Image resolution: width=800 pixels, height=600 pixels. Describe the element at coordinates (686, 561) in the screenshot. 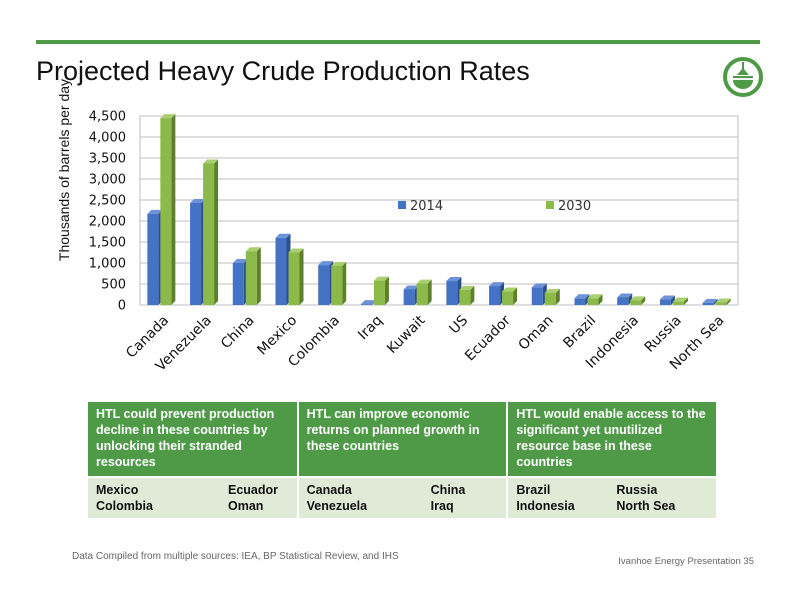

I see `page-footer: Ivanhoe Energy Presentation 35` at that location.